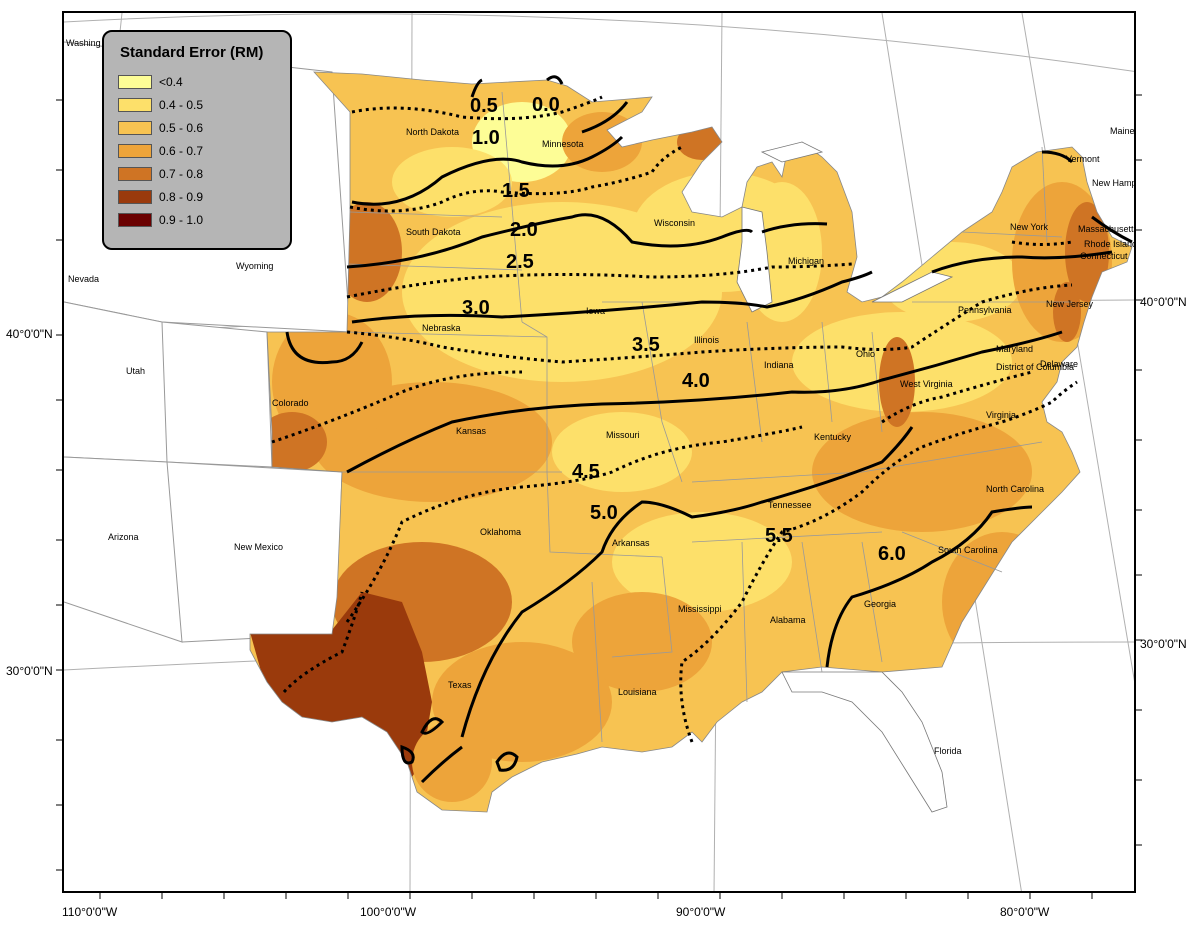 The image size is (1200, 926). Describe the element at coordinates (586, 472) in the screenshot. I see `contour-label: 4.5` at that location.